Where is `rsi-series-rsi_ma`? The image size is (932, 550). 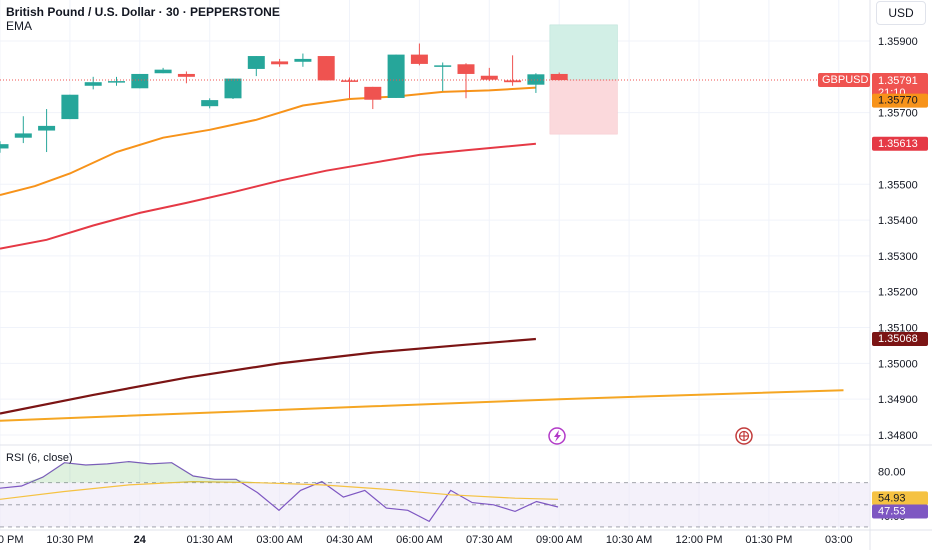 rsi-series-rsi_ma is located at coordinates (279, 490).